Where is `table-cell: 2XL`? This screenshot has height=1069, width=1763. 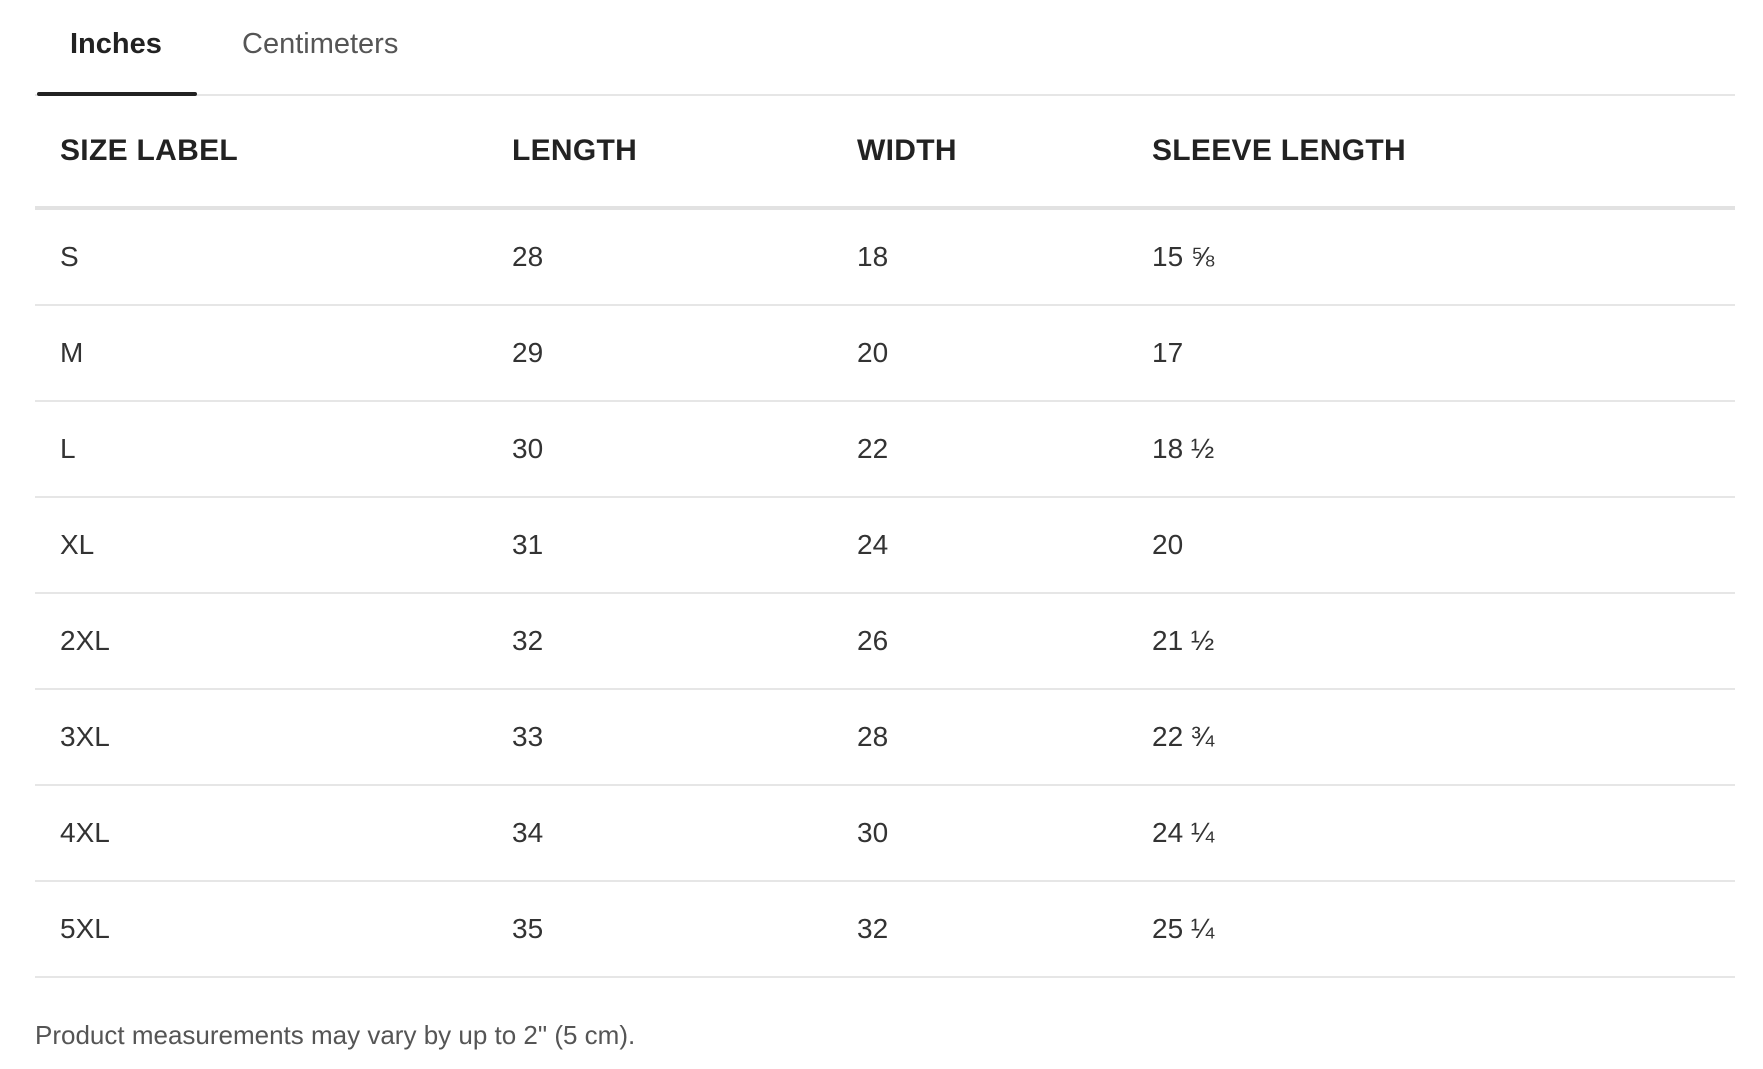 table-cell: 2XL is located at coordinates (261, 641).